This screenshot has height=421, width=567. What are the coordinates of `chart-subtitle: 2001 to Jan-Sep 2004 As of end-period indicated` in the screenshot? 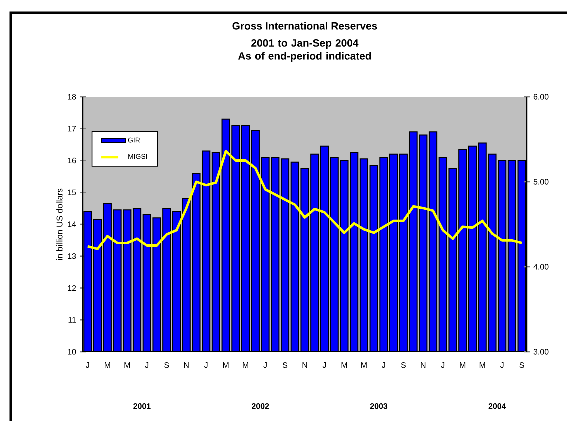 It's located at (305, 51).